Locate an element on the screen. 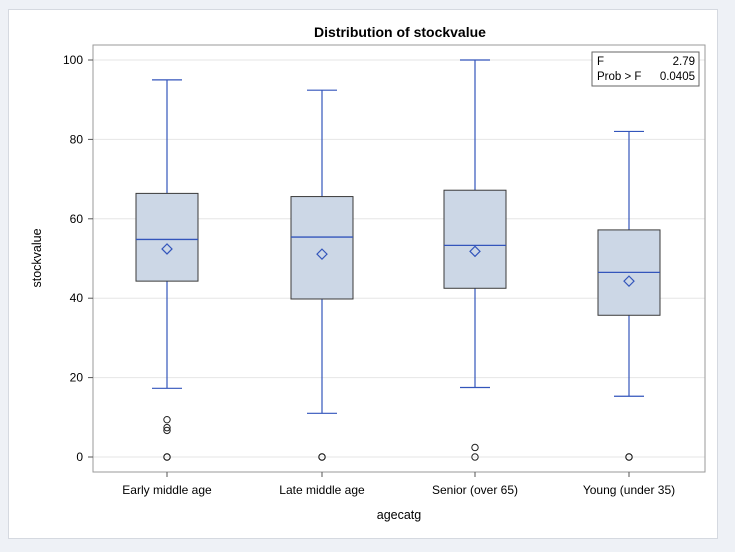 The height and width of the screenshot is (552, 735). y-tick-label: 80 is located at coordinates (77, 139).